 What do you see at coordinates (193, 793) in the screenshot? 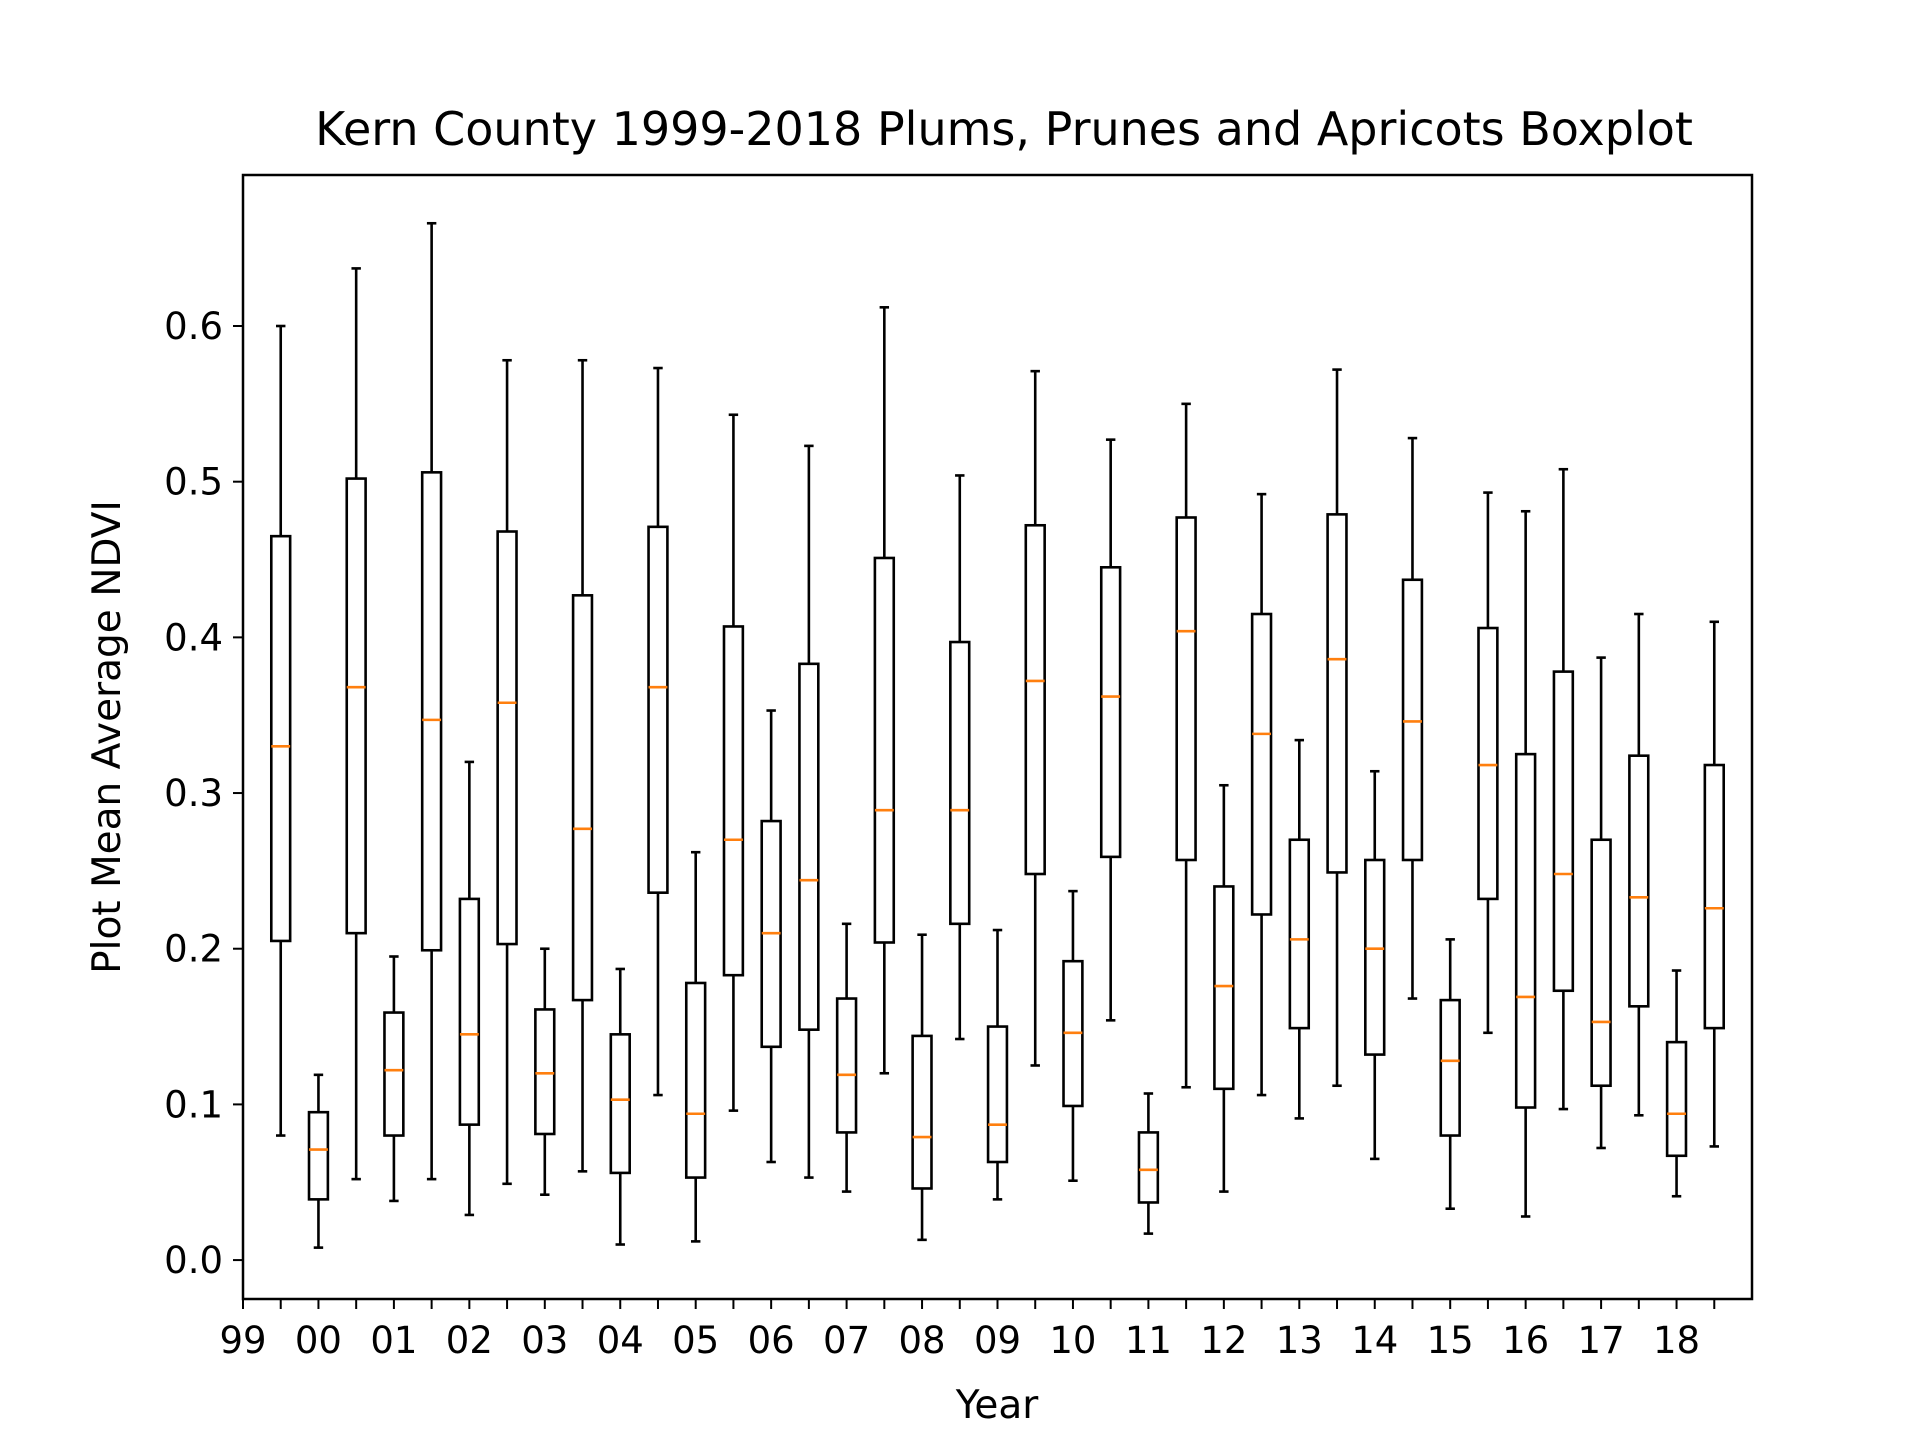
I see `y-tick-label: 0.3` at bounding box center [193, 793].